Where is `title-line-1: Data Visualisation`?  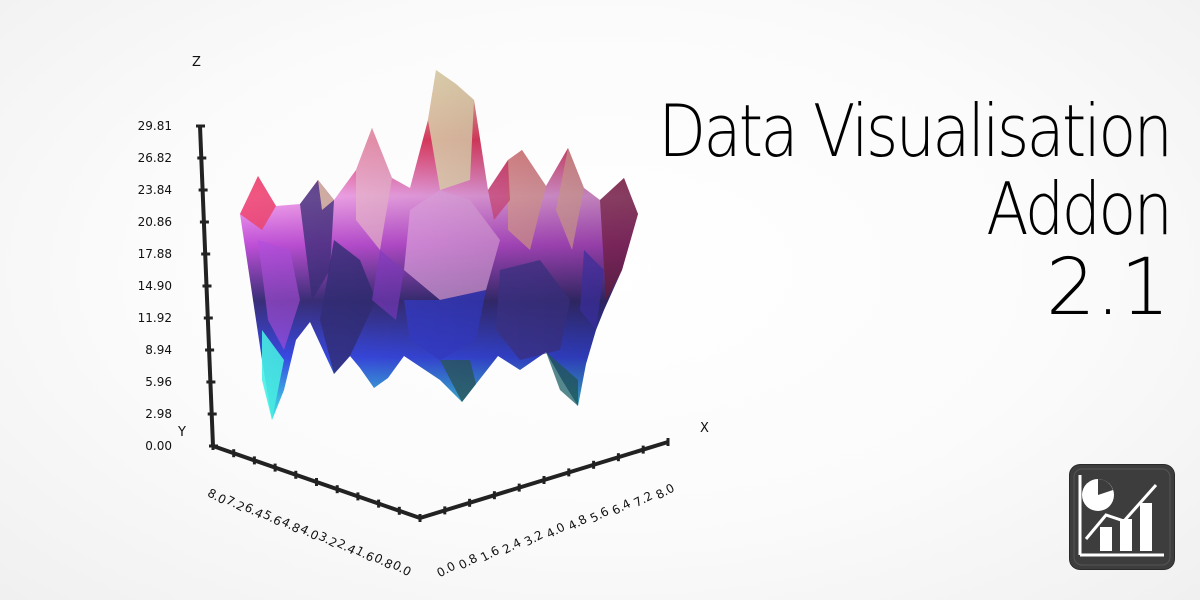
title-line-1: Data Visualisation is located at coordinates (915, 131).